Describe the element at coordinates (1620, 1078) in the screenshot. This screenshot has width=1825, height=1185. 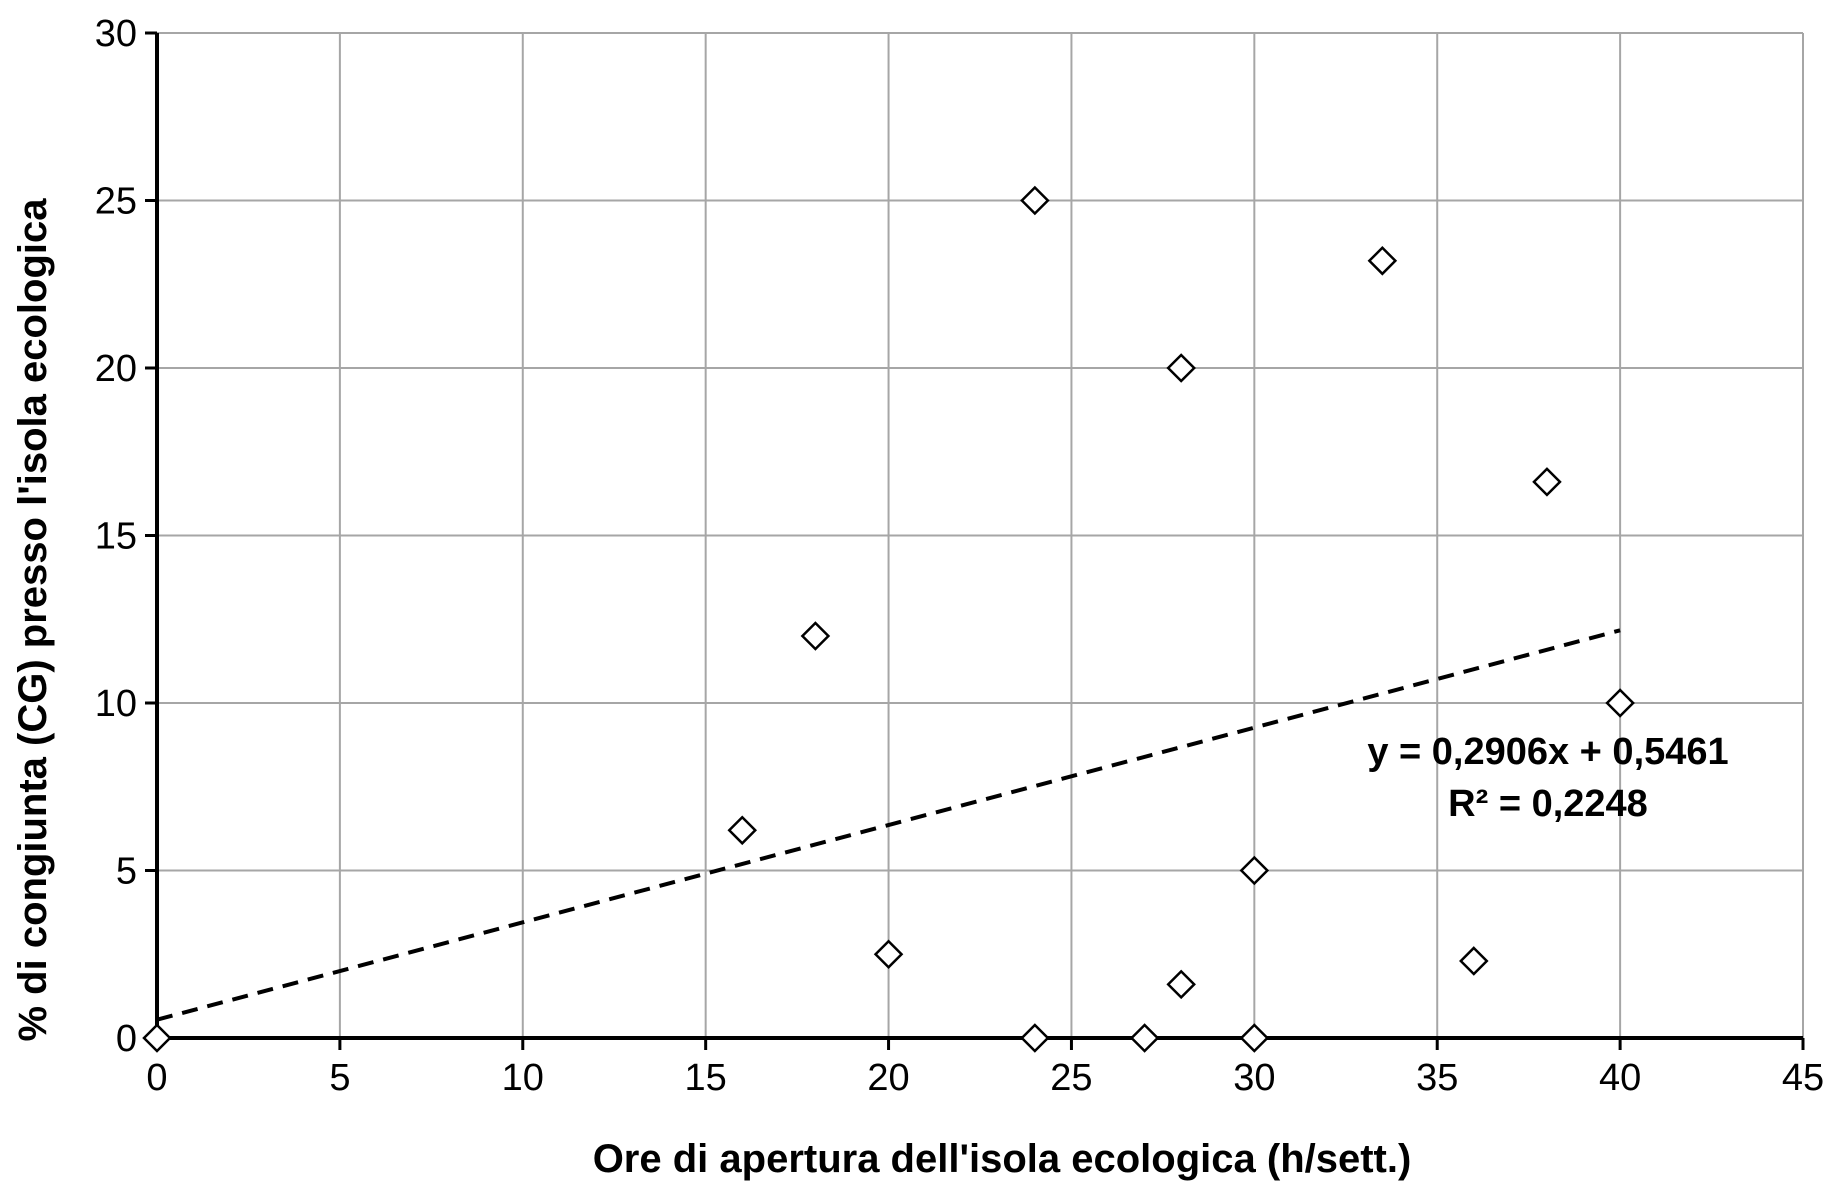
I see `x-tick-label: 40` at that location.